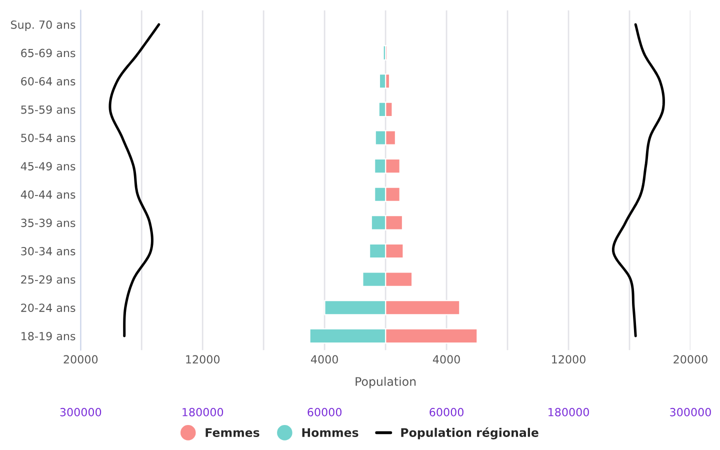  I want to click on y-tick-label: 30-34 ans, so click(48, 251).